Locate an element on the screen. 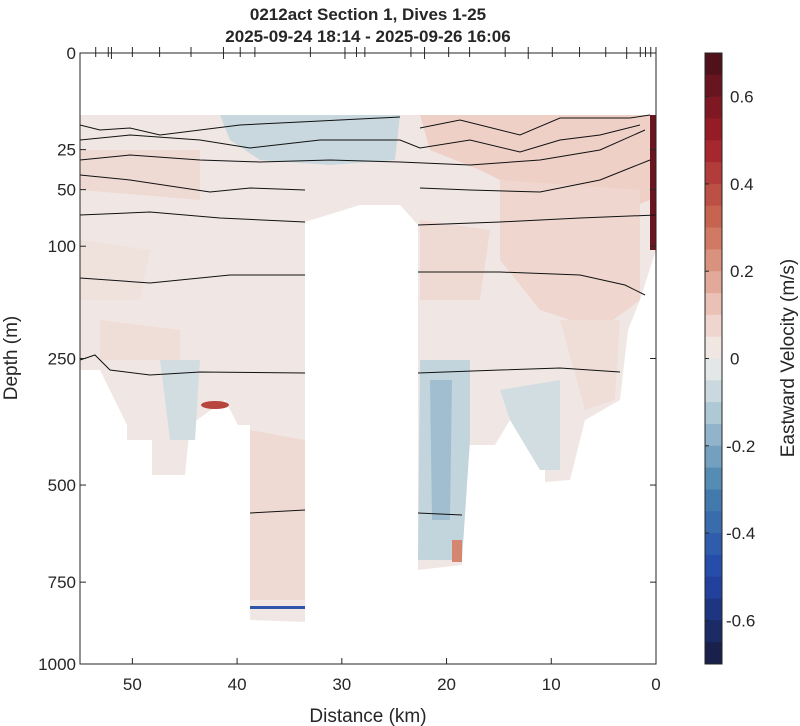 Image resolution: width=800 pixels, height=726 pixels. x-tick-label: 50 is located at coordinates (132, 684).